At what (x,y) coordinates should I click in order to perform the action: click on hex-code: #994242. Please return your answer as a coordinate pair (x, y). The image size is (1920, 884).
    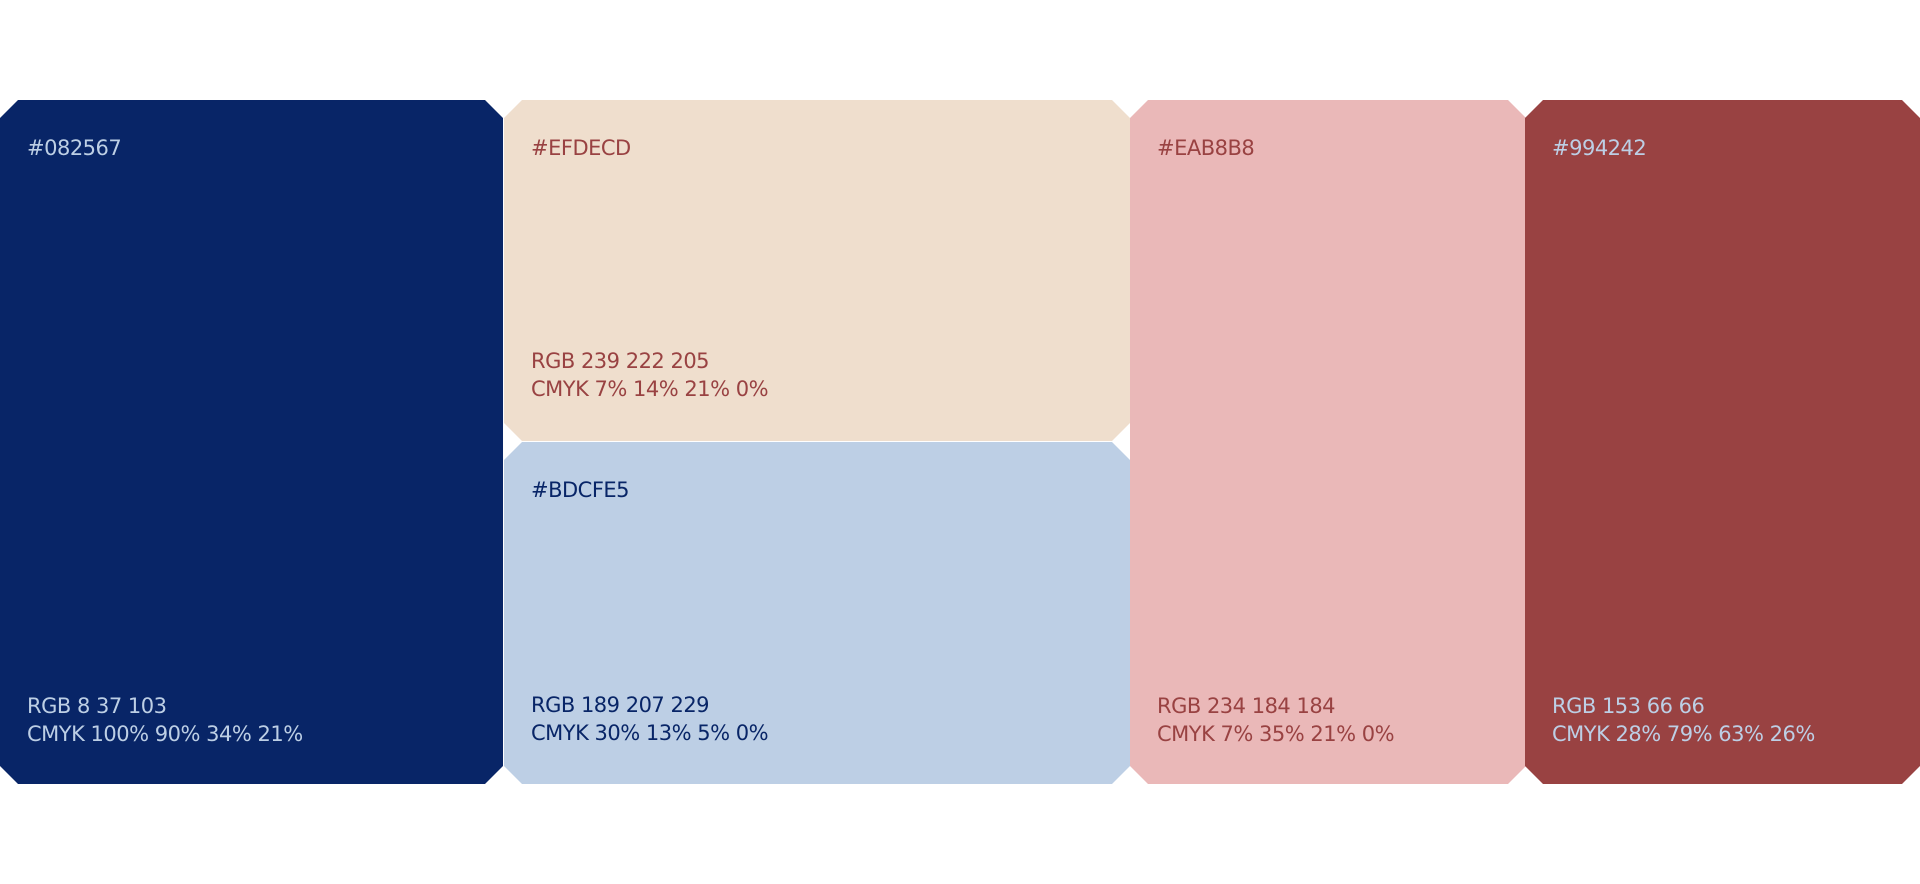
    Looking at the image, I should click on (1599, 148).